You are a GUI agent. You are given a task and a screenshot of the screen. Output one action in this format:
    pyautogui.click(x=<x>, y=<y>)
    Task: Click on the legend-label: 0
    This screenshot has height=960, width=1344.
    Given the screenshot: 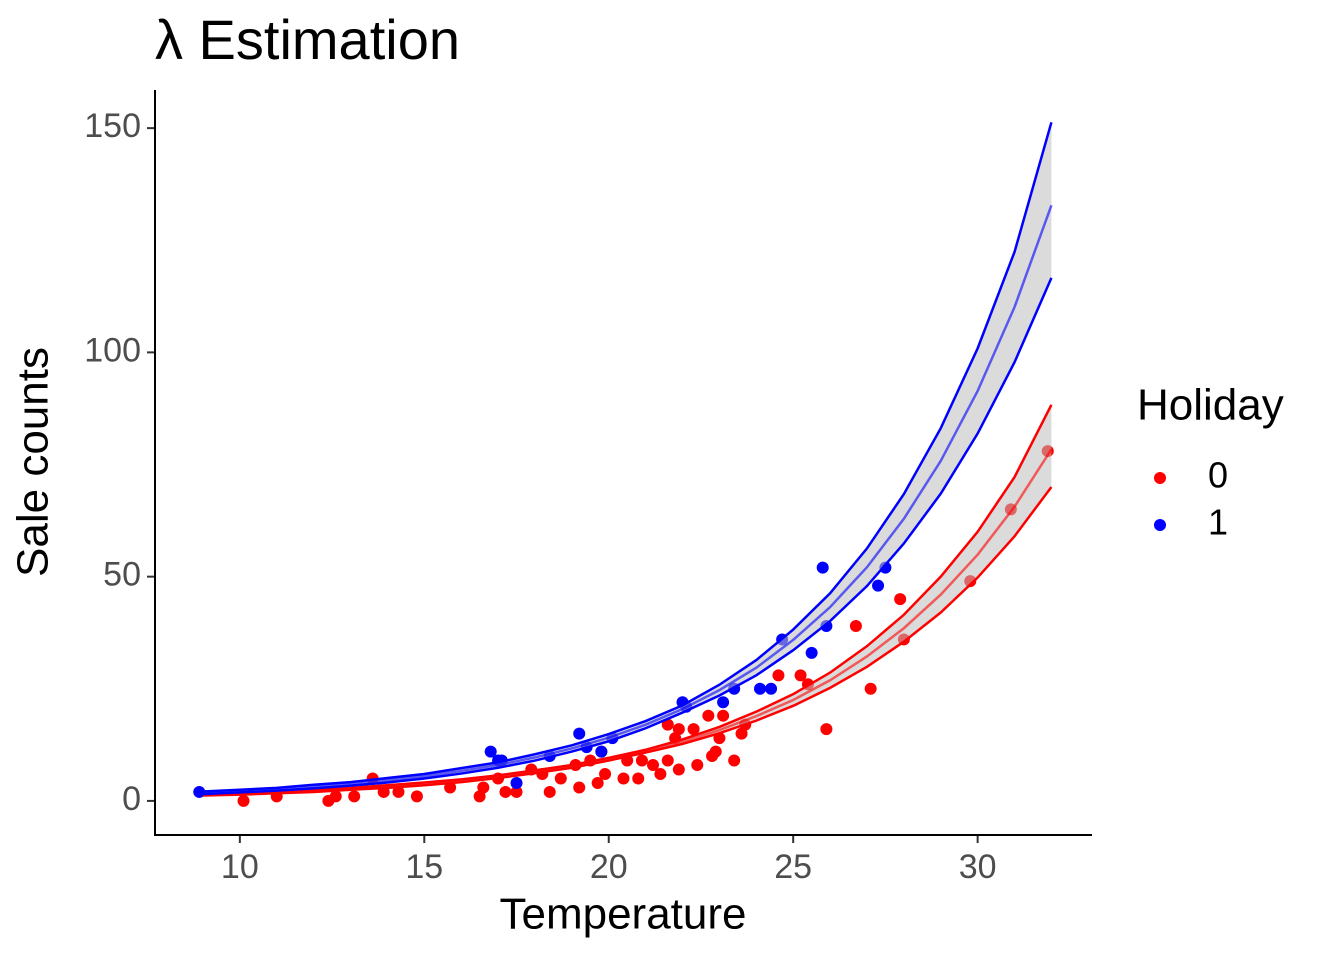 What is the action you would take?
    pyautogui.click(x=1218, y=475)
    